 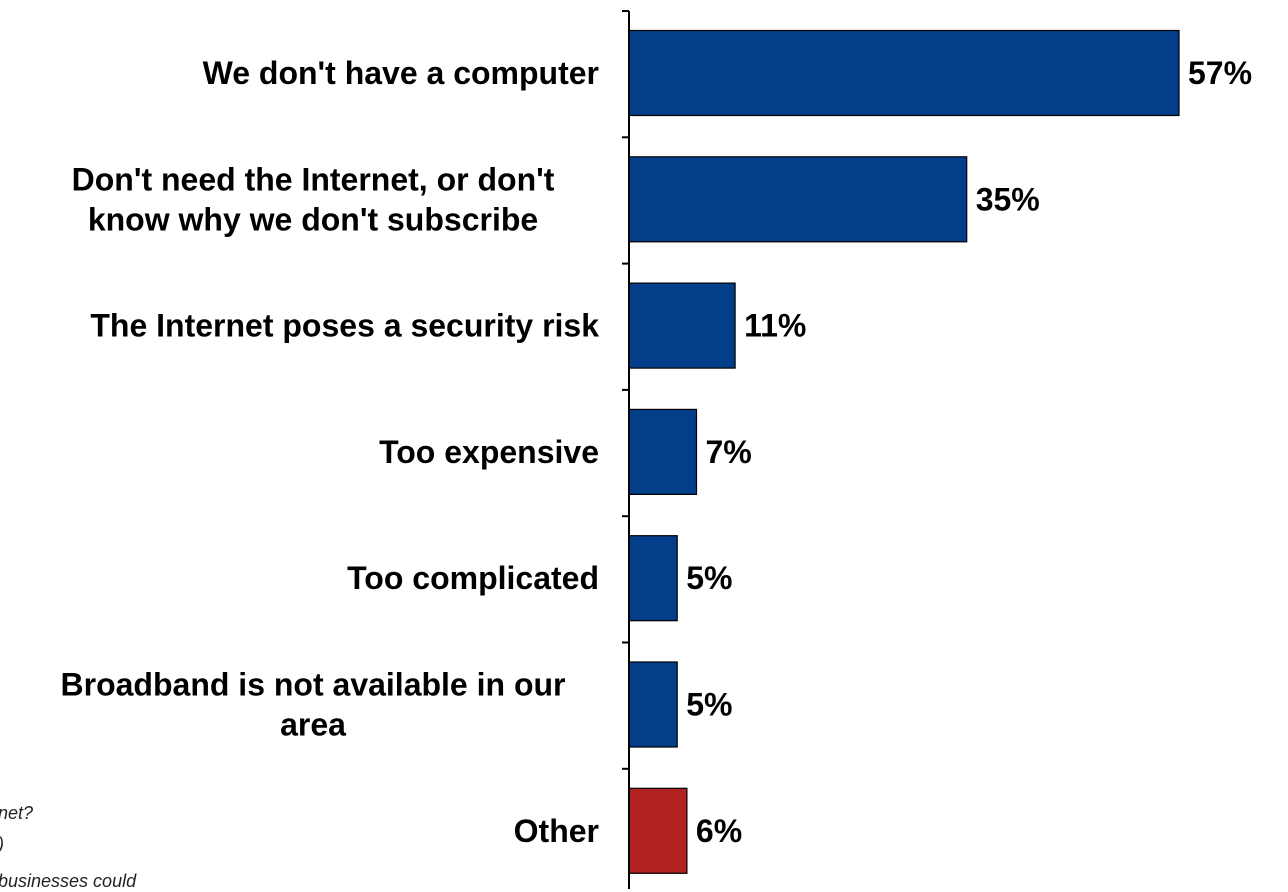 What do you see at coordinates (729, 452) in the screenshot?
I see `value-label-3: 7%` at bounding box center [729, 452].